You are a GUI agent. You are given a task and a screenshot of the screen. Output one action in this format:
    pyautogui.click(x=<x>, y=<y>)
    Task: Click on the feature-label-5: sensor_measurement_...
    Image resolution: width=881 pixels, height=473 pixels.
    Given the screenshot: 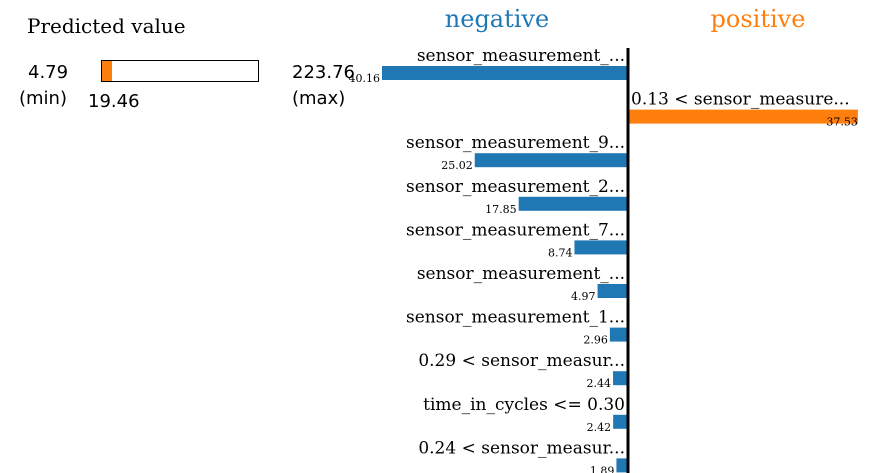 What is the action you would take?
    pyautogui.click(x=521, y=274)
    